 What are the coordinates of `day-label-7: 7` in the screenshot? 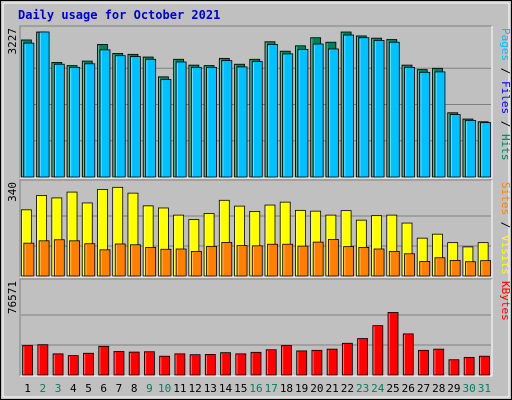 It's located at (119, 388).